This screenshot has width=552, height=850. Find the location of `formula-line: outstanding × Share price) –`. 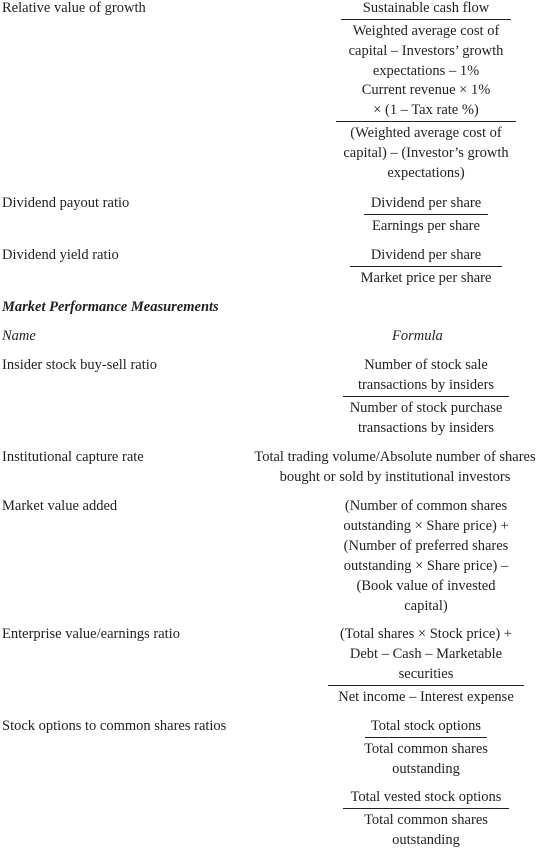

formula-line: outstanding × Share price) – is located at coordinates (426, 566).